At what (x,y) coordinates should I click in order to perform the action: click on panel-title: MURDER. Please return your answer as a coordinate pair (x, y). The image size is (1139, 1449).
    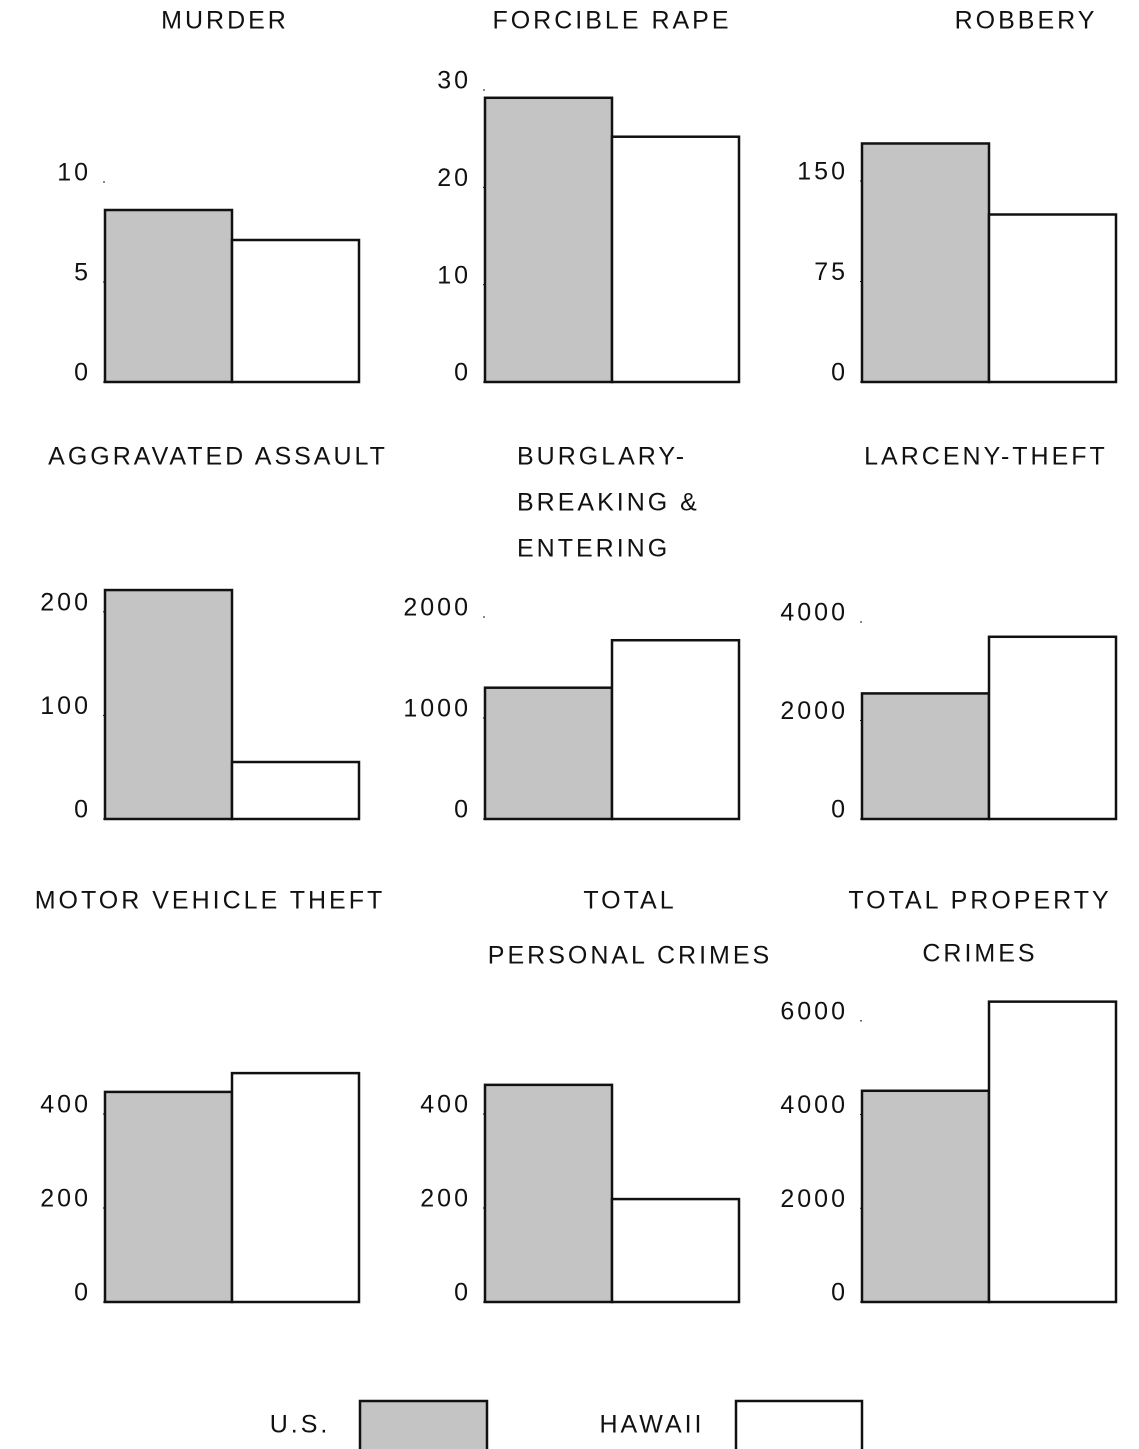
    Looking at the image, I should click on (225, 21).